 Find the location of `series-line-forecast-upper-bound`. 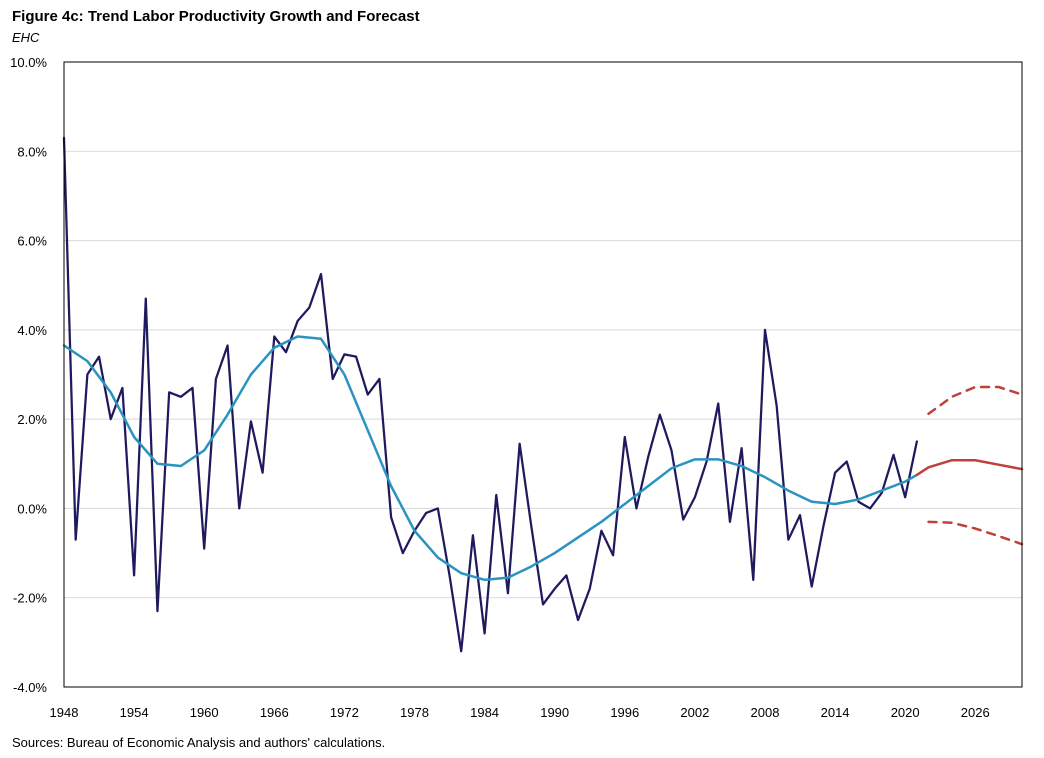

series-line-forecast-upper-bound is located at coordinates (975, 400).